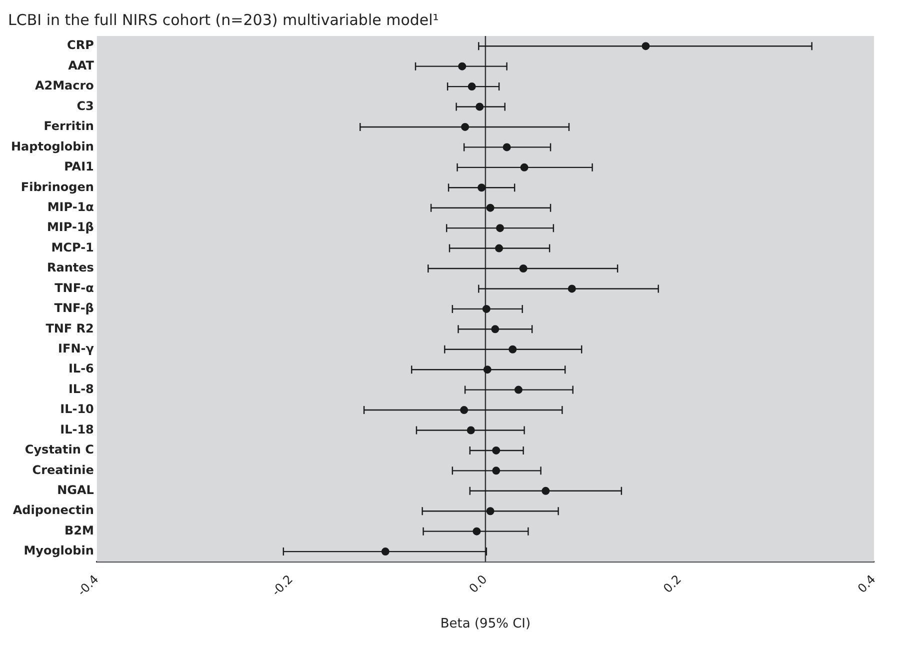 Image resolution: width=904 pixels, height=645 pixels. Describe the element at coordinates (81, 389) in the screenshot. I see `y-tick-label: IL-8` at that location.